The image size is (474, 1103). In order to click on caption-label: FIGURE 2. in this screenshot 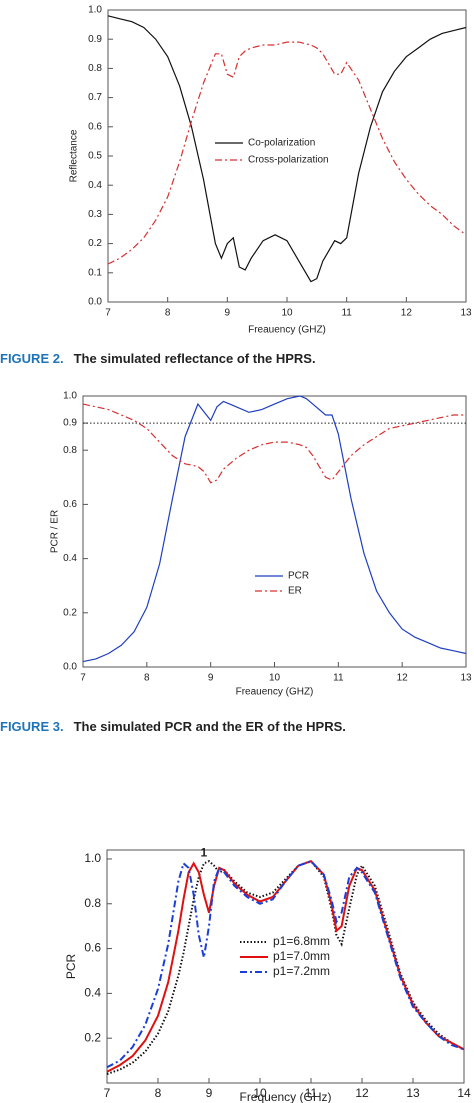, I will do `click(32, 358)`.